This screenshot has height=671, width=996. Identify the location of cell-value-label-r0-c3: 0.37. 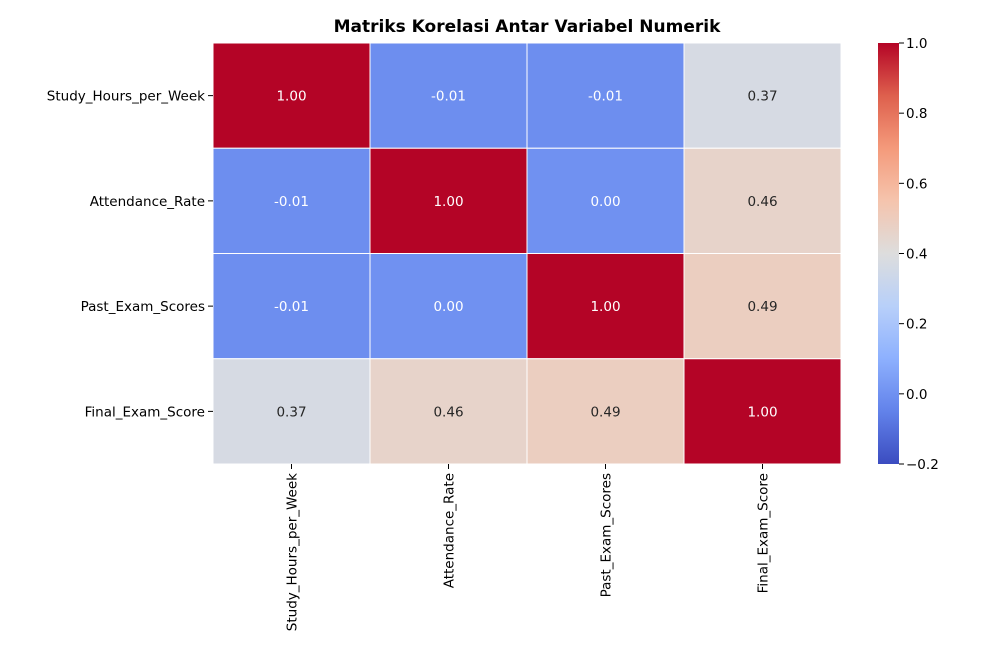
(762, 97).